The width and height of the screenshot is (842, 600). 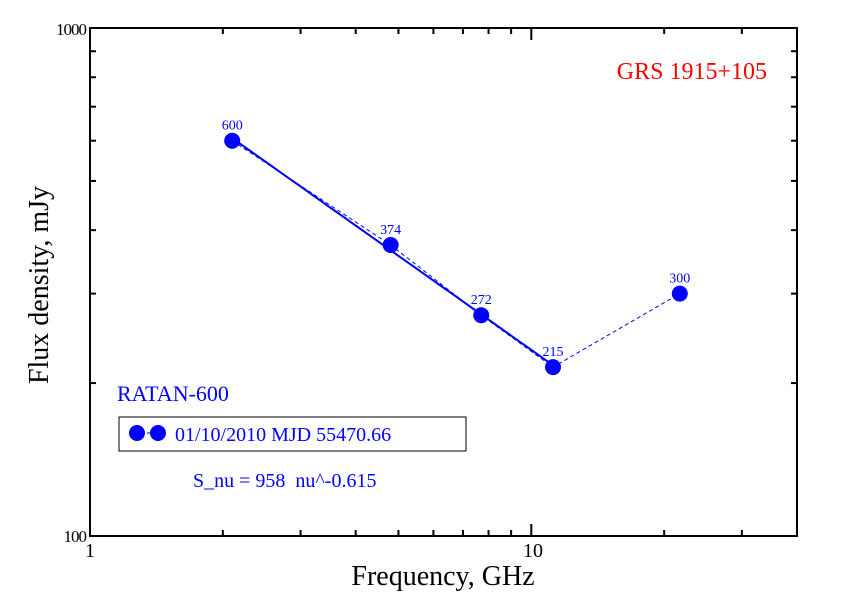 What do you see at coordinates (390, 230) in the screenshot?
I see `data-label: 374` at bounding box center [390, 230].